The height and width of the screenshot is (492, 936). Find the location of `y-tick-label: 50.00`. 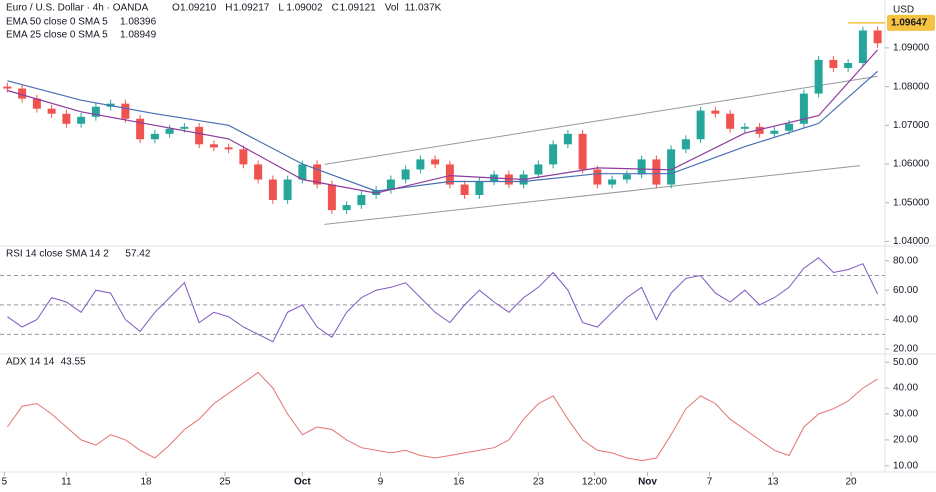

y-tick-label: 50.00 is located at coordinates (905, 362).